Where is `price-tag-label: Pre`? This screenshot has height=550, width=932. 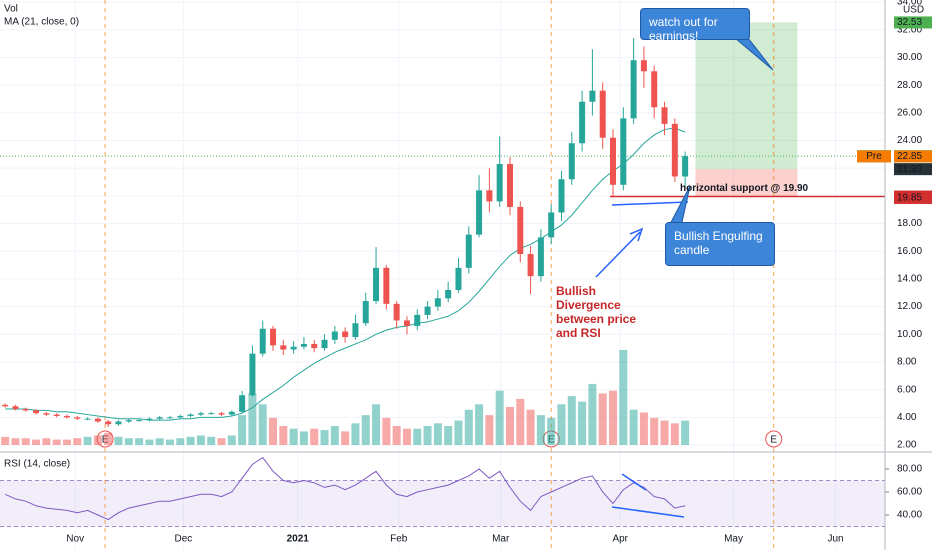 price-tag-label: Pre is located at coordinates (874, 156).